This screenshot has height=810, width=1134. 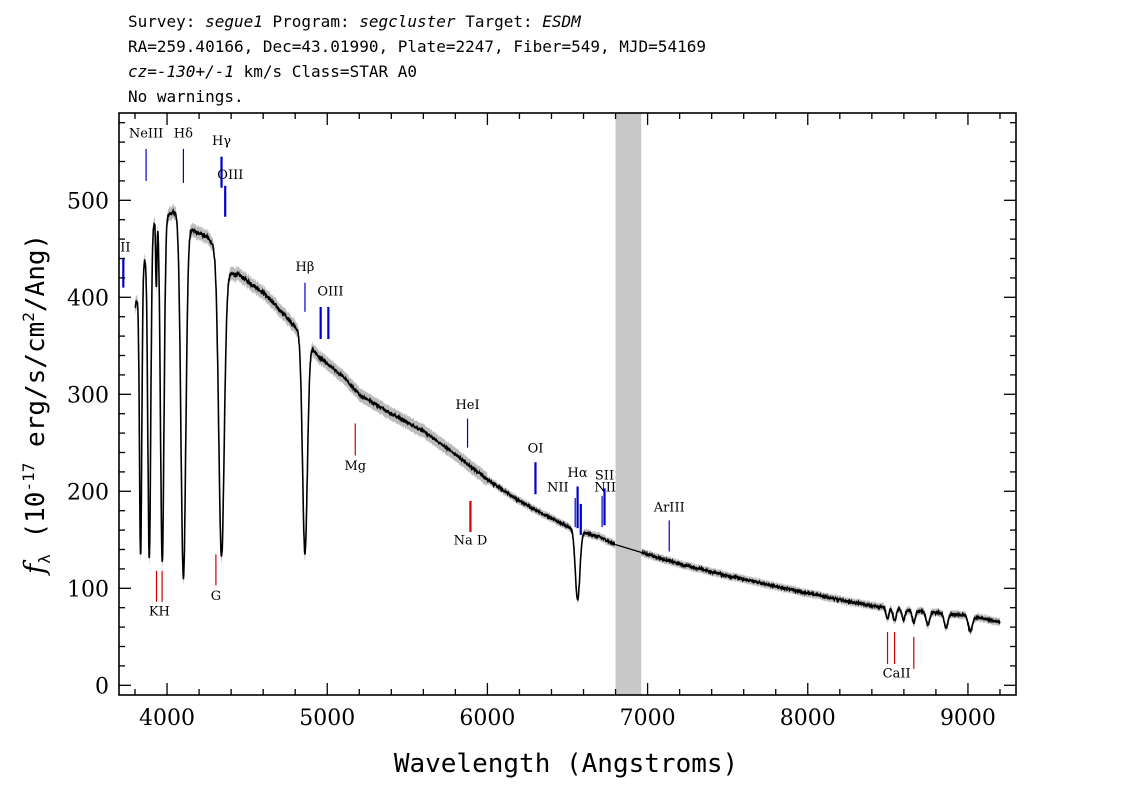 I want to click on y-tick-label: 200, so click(x=88, y=492).